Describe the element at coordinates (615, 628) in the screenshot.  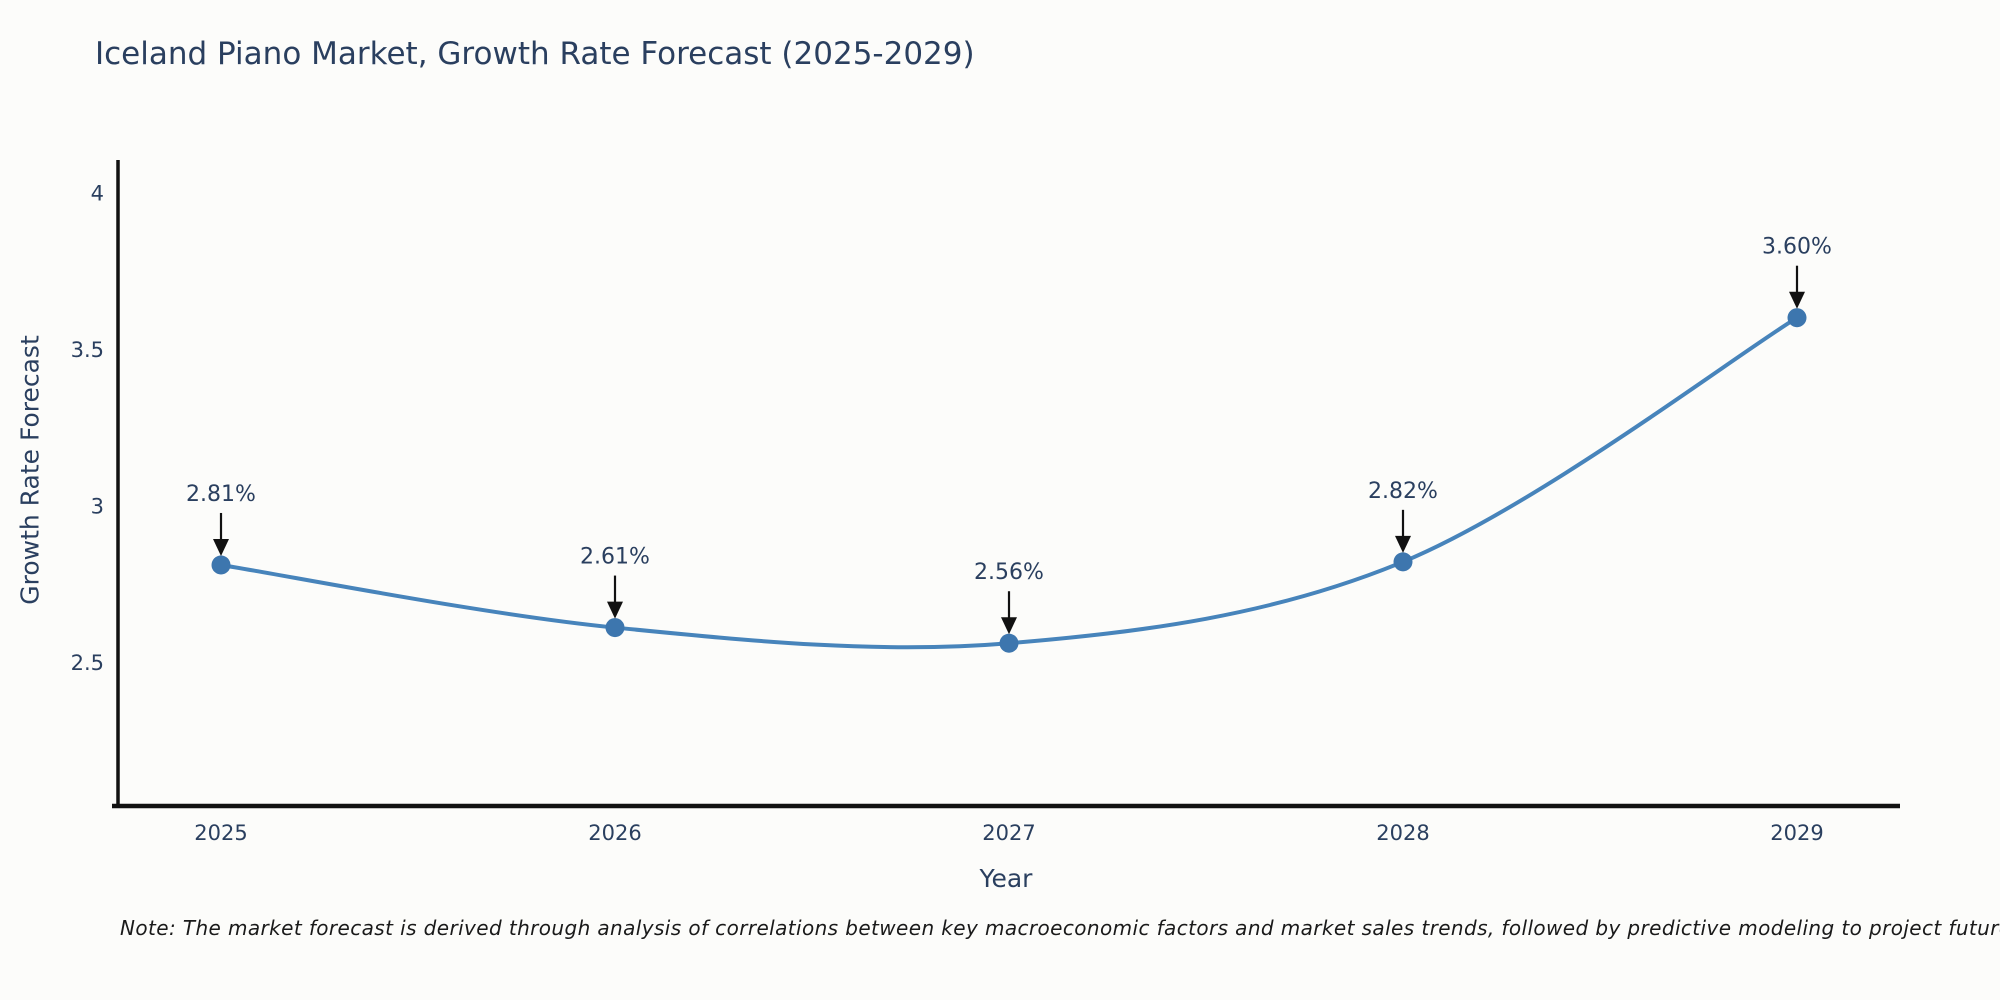
I see `data-point-2026` at that location.